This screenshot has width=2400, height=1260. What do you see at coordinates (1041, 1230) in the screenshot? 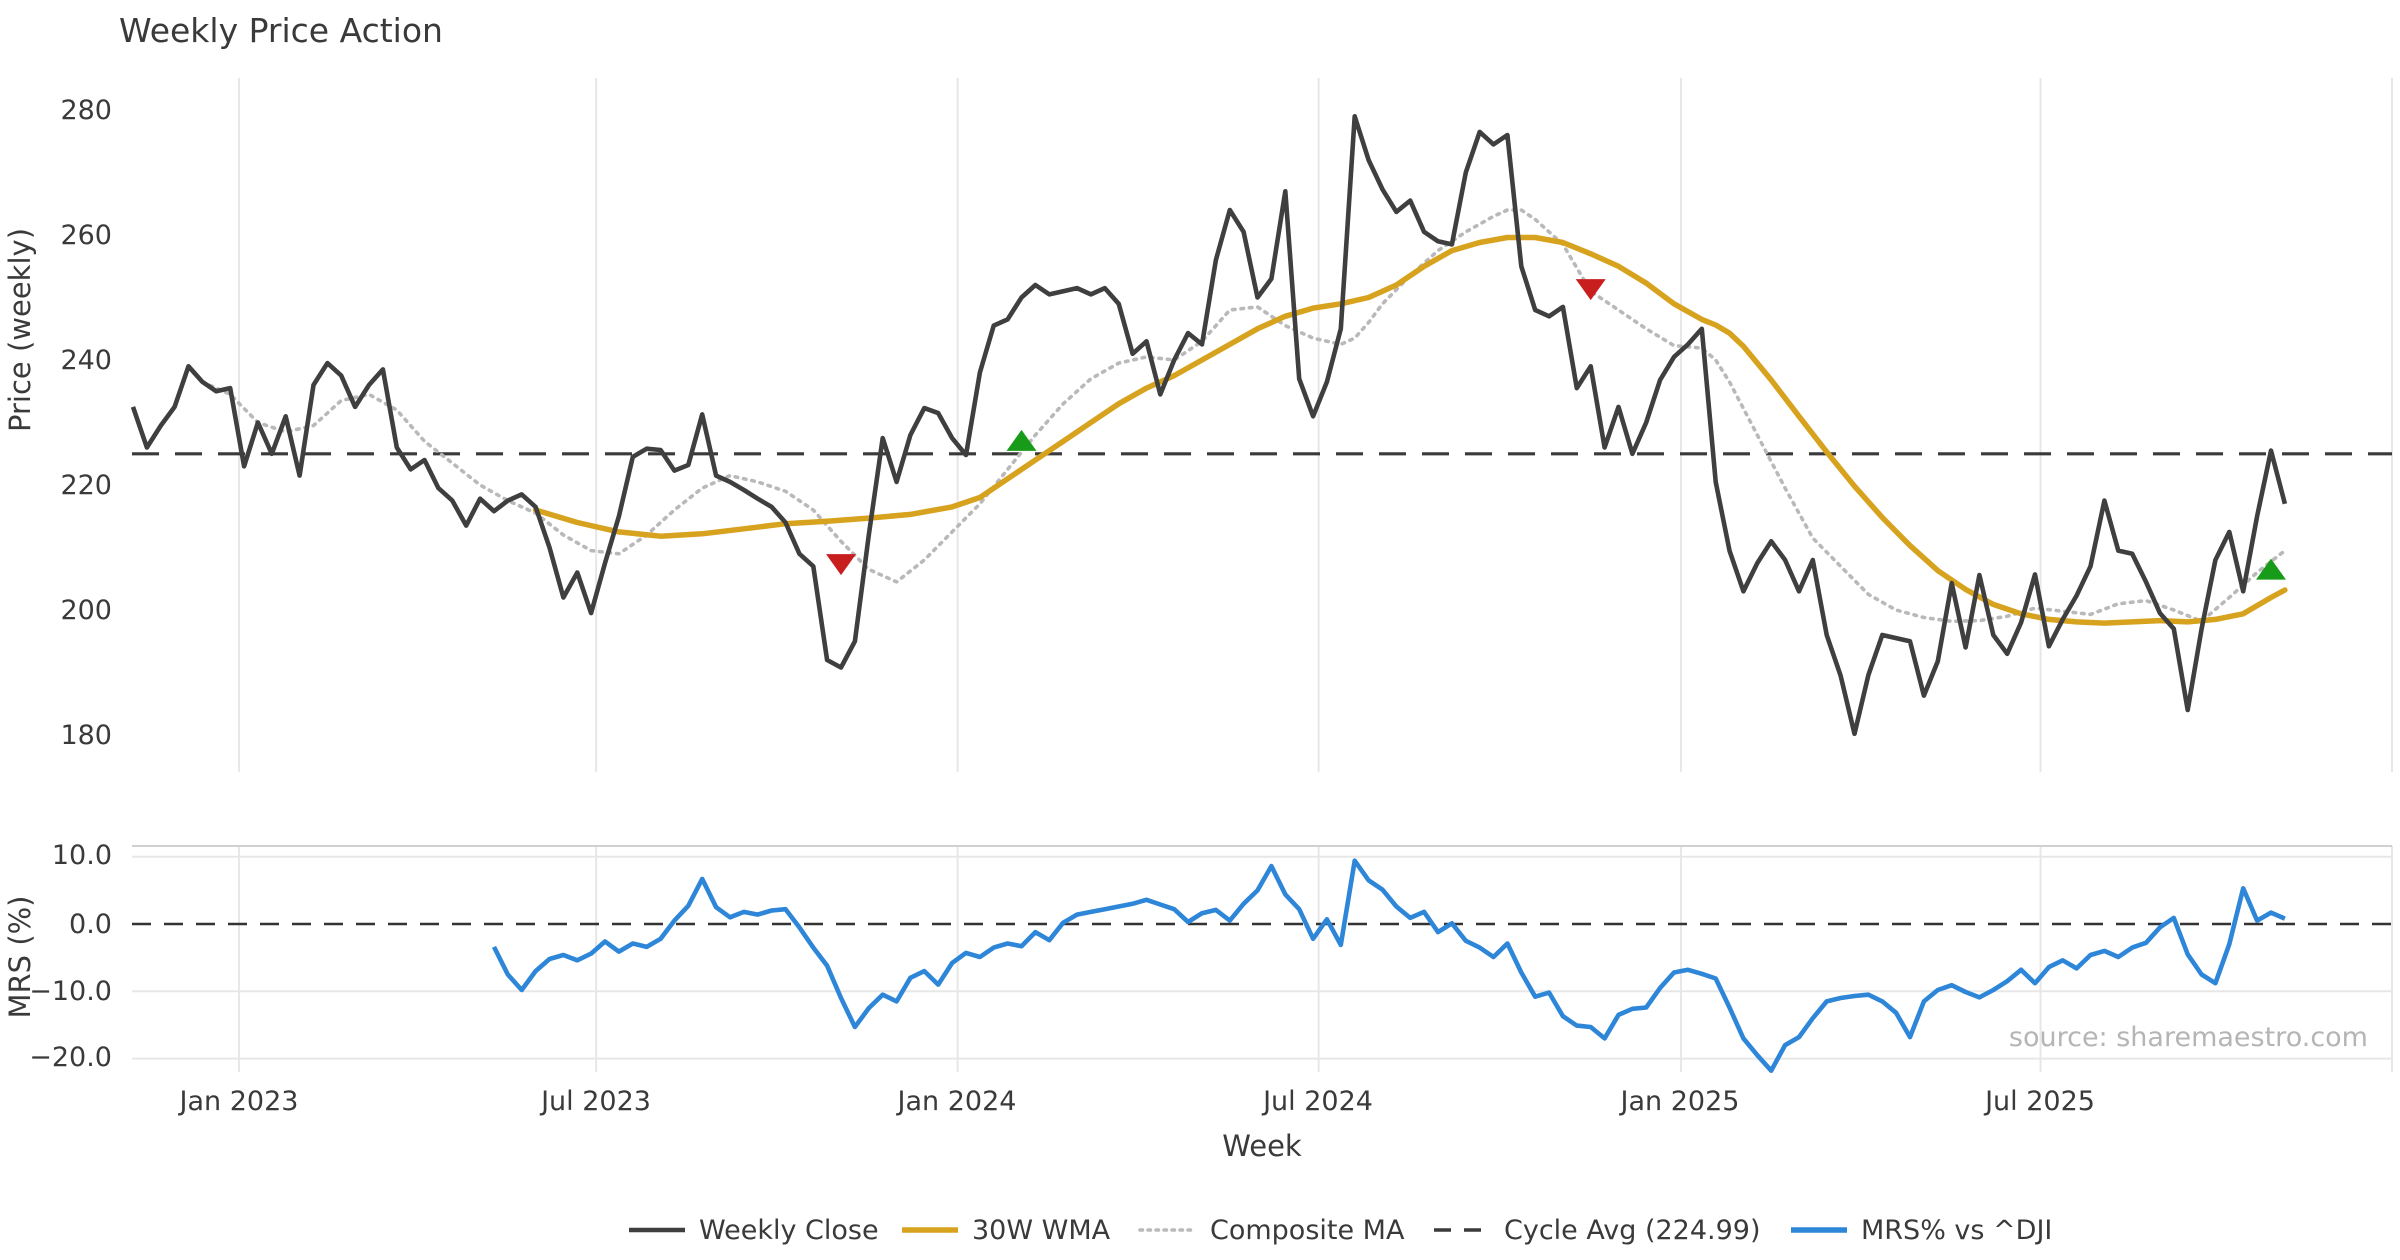
I see `legend-label-wma: 30W WMA` at bounding box center [1041, 1230].